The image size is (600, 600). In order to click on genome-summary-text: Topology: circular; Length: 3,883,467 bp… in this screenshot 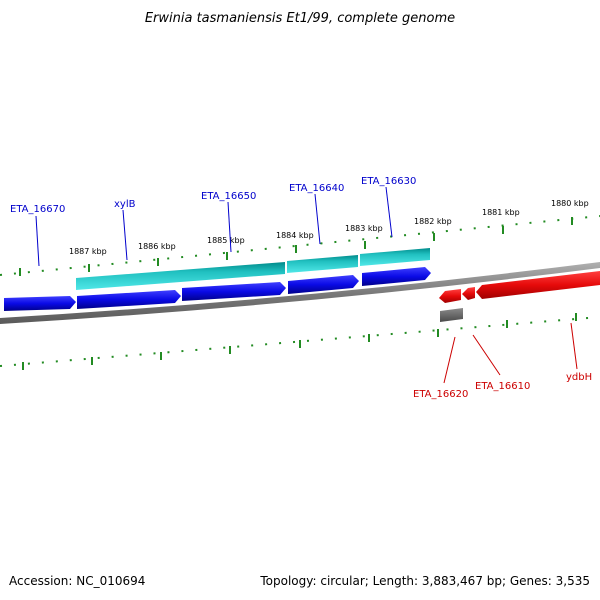, I will do `click(425, 581)`.